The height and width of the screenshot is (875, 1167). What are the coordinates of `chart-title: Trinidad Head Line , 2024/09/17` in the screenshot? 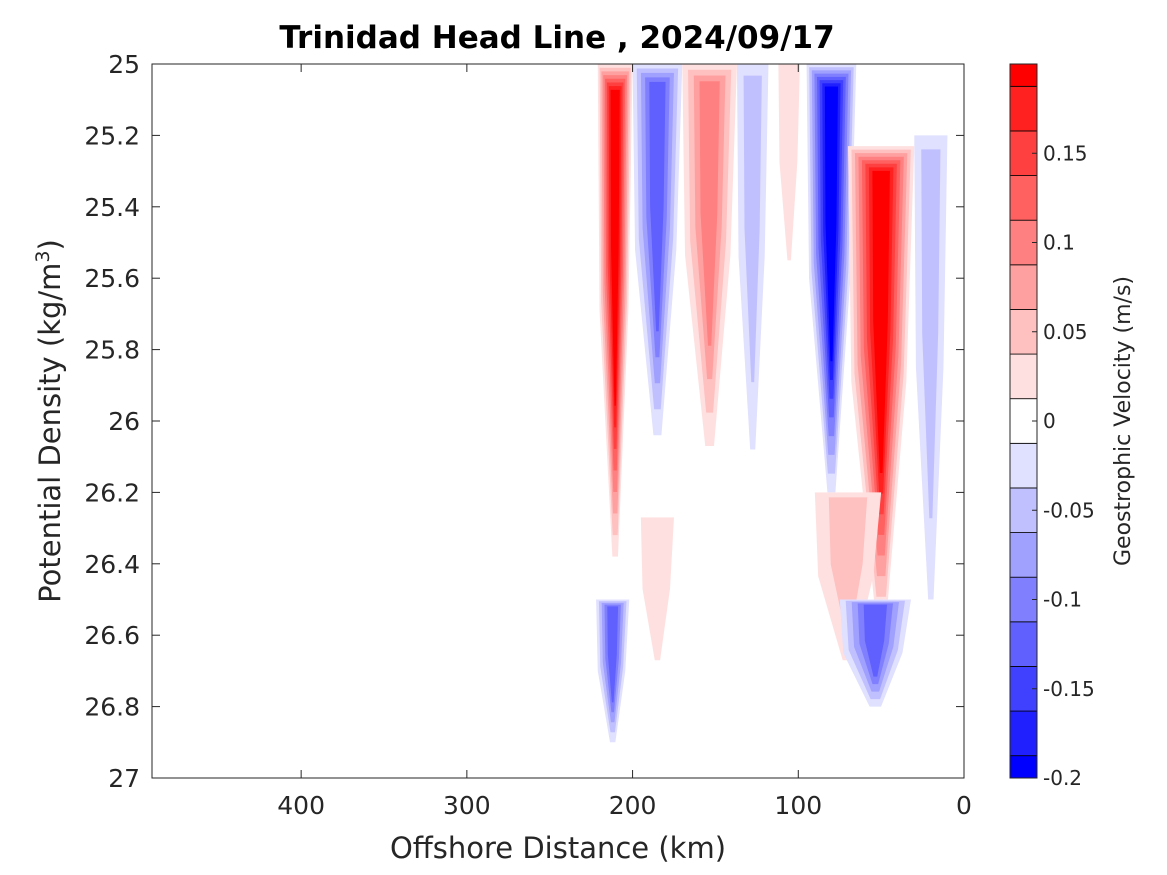 It's located at (556, 38).